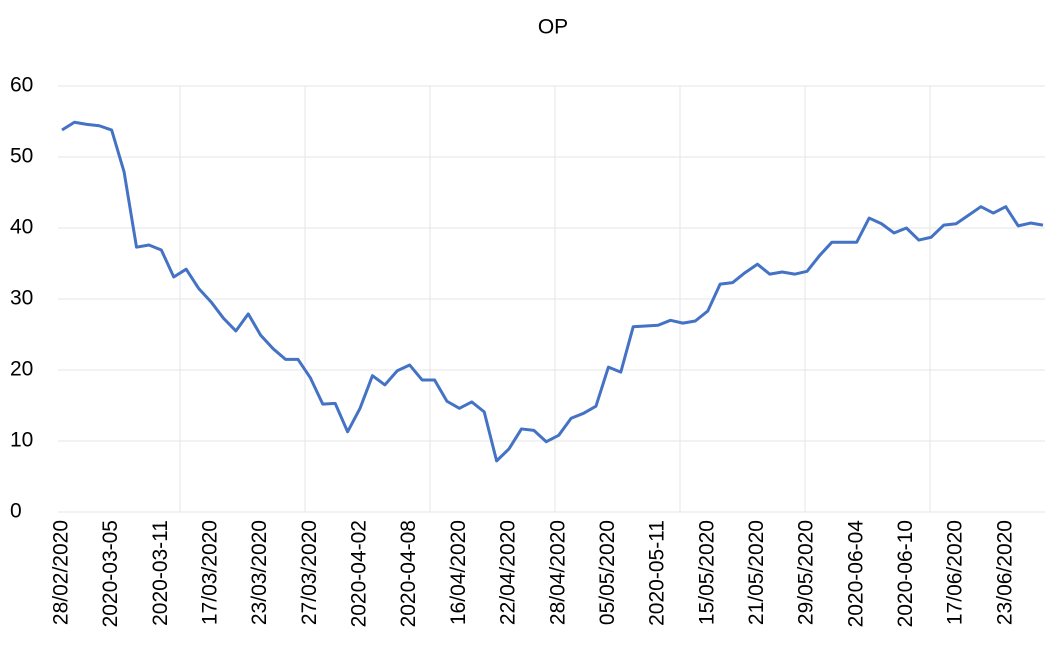  Describe the element at coordinates (61, 572) in the screenshot. I see `x-tick-label: 28/02/2020` at that location.